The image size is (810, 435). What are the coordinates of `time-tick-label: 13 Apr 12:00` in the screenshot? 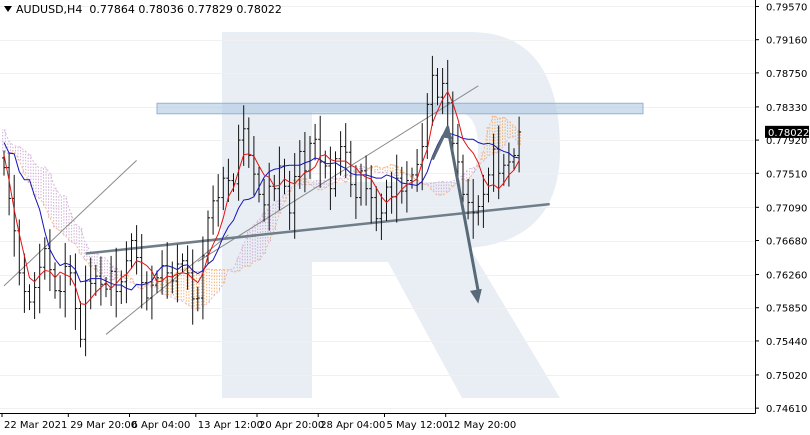 It's located at (230, 425).